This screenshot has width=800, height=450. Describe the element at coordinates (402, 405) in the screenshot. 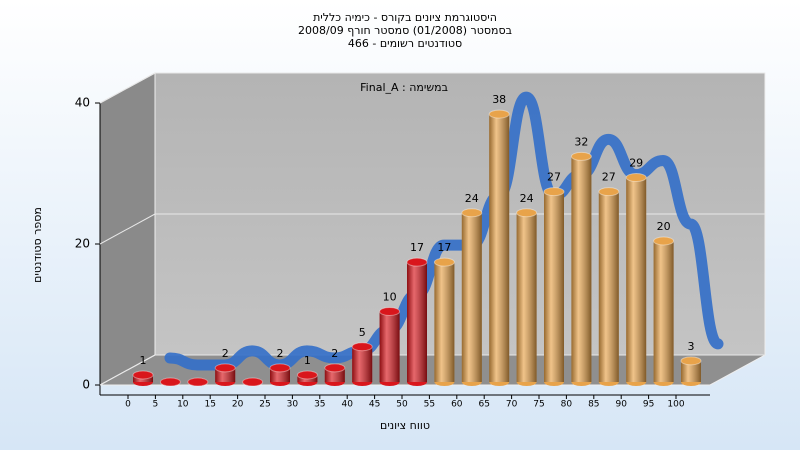

I see `x-tick-label: 50` at that location.